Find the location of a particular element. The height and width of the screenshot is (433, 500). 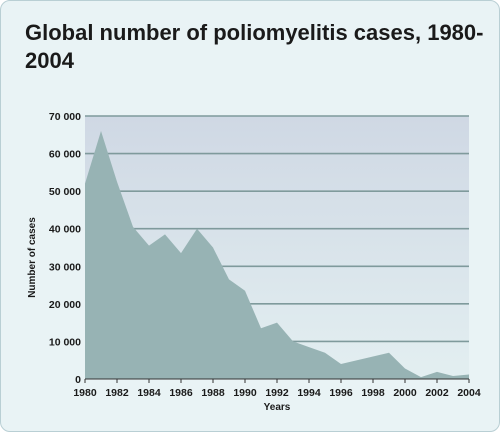

x-tick-label: 2004 is located at coordinates (469, 393).